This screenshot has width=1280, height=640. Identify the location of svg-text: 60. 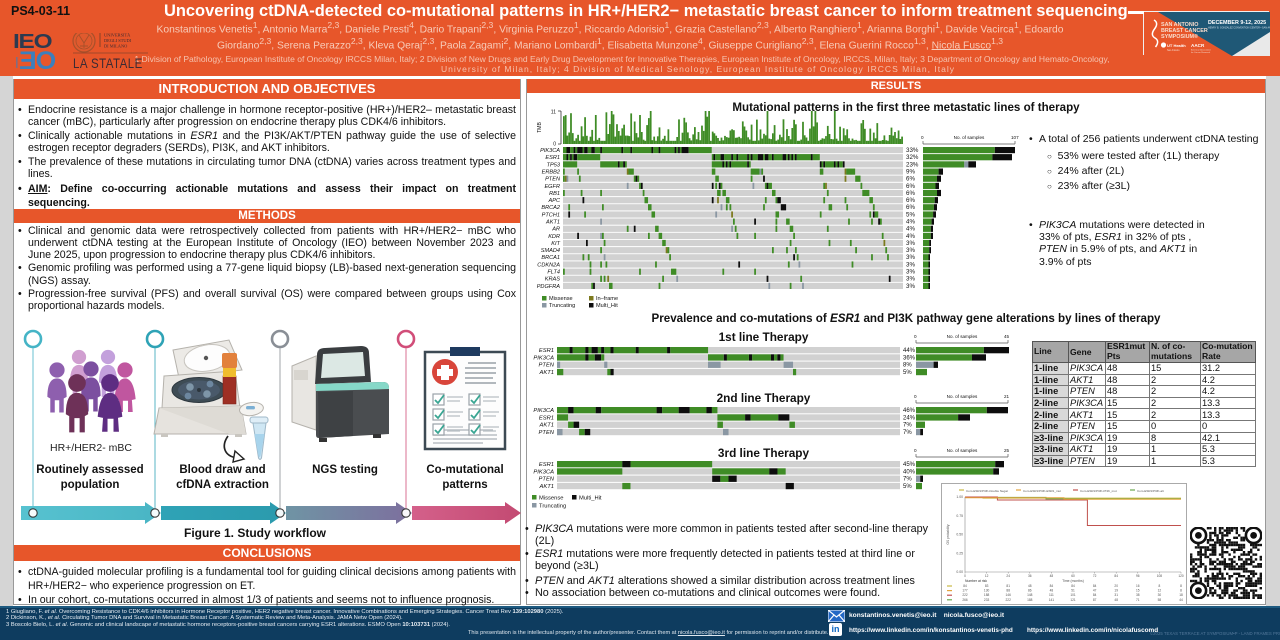
(1073, 576).